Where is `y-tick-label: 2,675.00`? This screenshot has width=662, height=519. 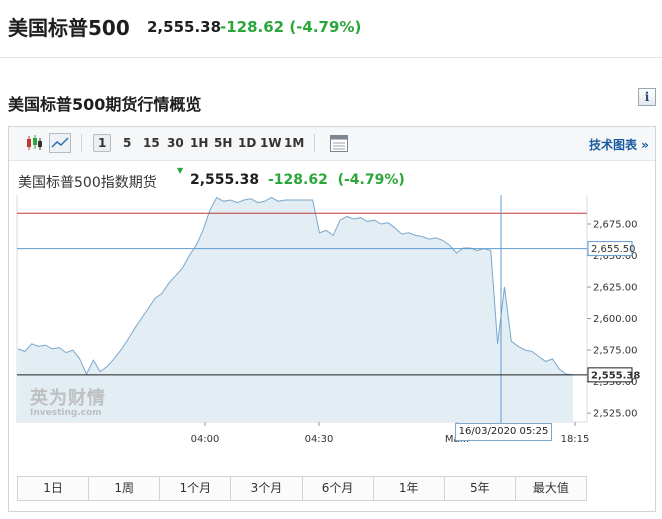 y-tick-label: 2,675.00 is located at coordinates (615, 225).